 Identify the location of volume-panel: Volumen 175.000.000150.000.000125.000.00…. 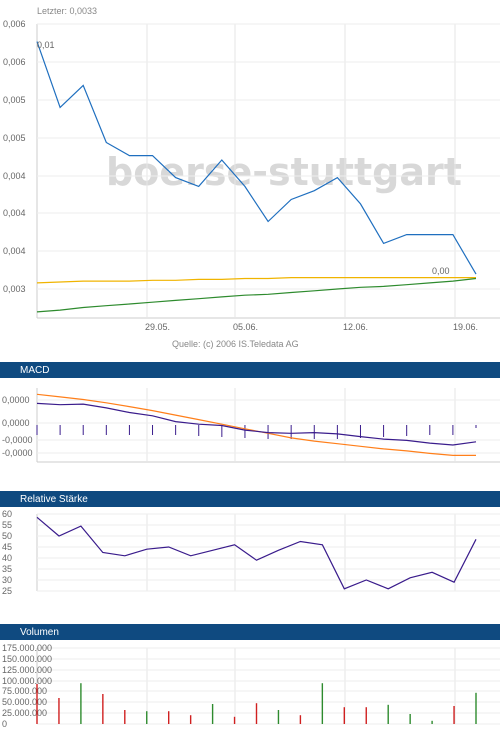
(250, 676).